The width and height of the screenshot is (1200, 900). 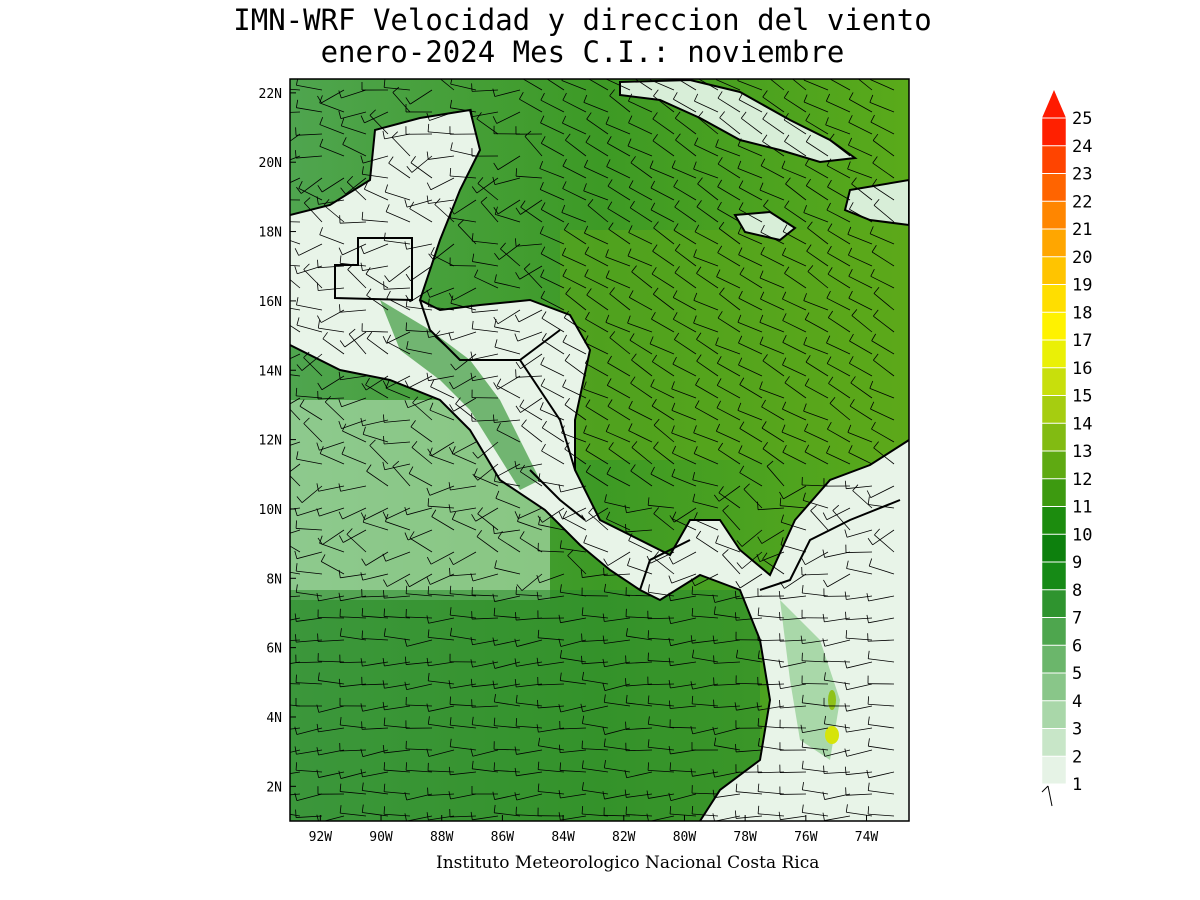 I want to click on lat-tick-label: 16N, so click(x=270, y=302).